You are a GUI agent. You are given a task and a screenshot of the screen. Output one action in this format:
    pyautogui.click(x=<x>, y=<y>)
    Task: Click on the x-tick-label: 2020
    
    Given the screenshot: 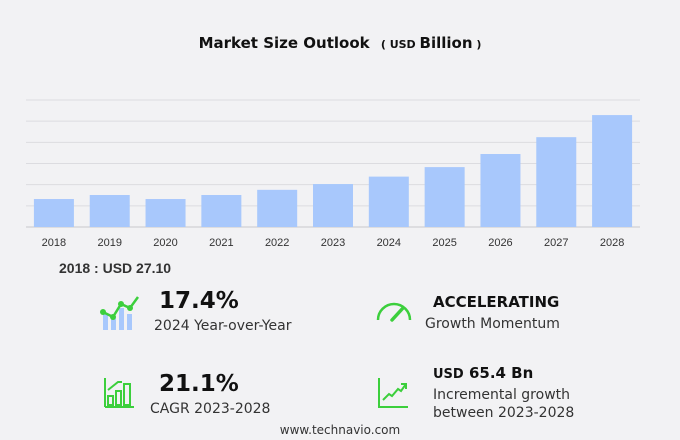 What is the action you would take?
    pyautogui.click(x=165, y=243)
    